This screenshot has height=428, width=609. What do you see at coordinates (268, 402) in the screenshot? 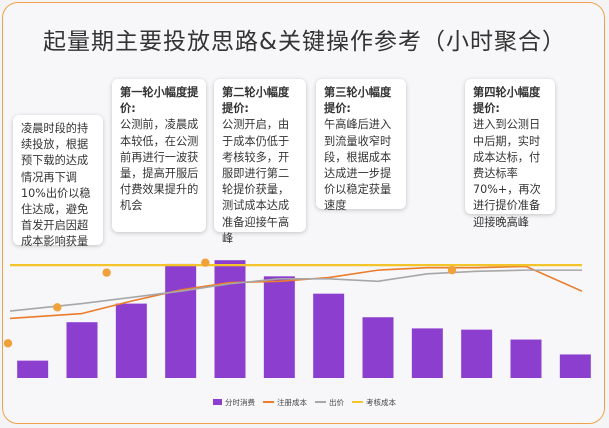
I see `legend-swatch-register-cost` at bounding box center [268, 402].